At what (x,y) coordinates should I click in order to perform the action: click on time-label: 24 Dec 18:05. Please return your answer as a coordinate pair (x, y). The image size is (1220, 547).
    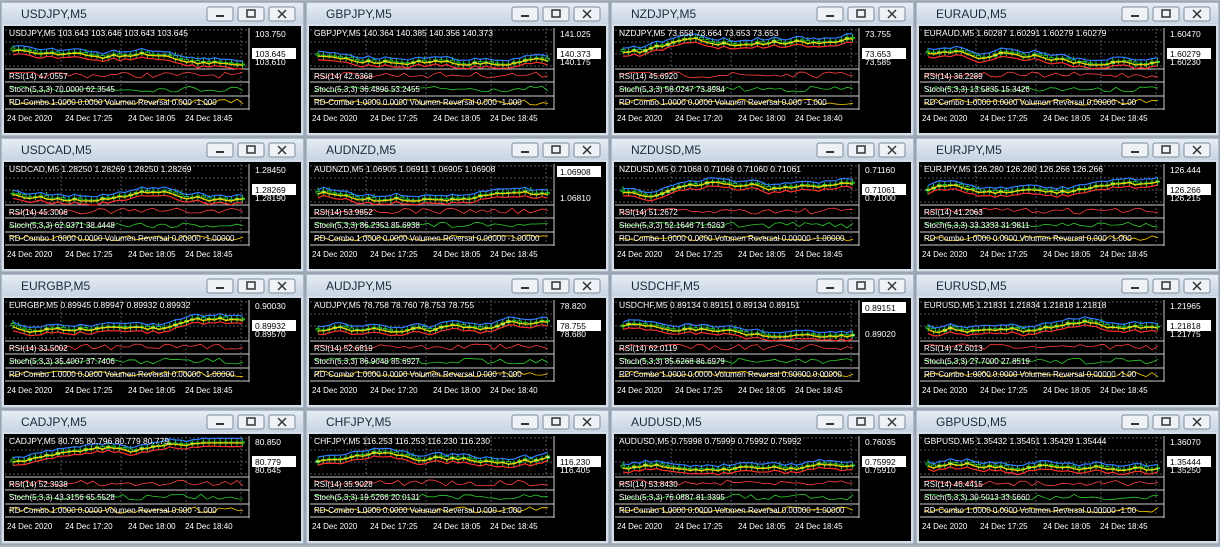
    Looking at the image, I should click on (152, 254).